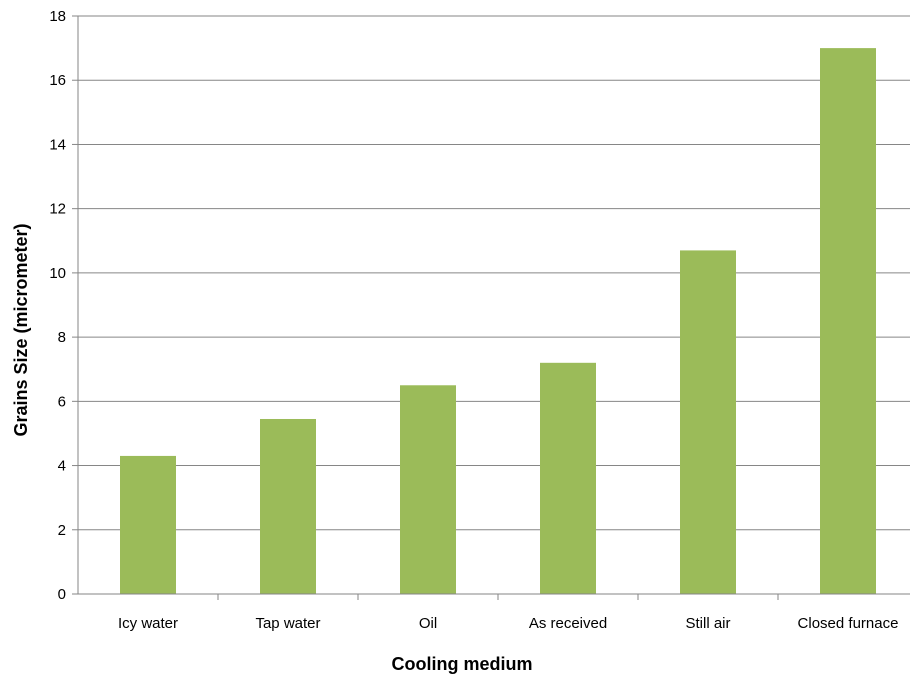 The height and width of the screenshot is (681, 910). Describe the element at coordinates (287, 623) in the screenshot. I see `x-tick-label: Tap water` at that location.